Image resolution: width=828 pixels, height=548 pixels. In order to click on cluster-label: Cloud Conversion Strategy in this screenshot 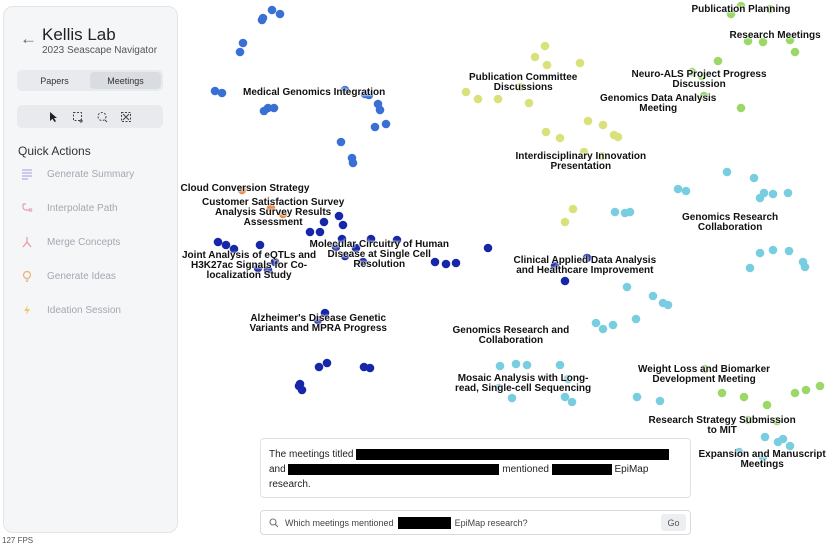, I will do `click(245, 188)`.